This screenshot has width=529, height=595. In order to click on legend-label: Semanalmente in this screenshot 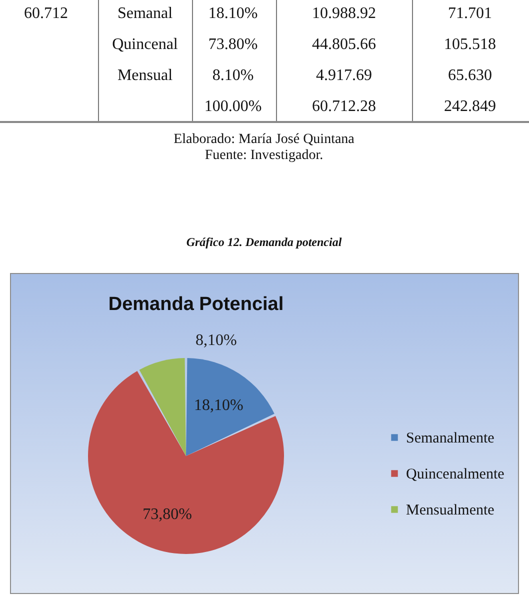, I will do `click(450, 438)`.